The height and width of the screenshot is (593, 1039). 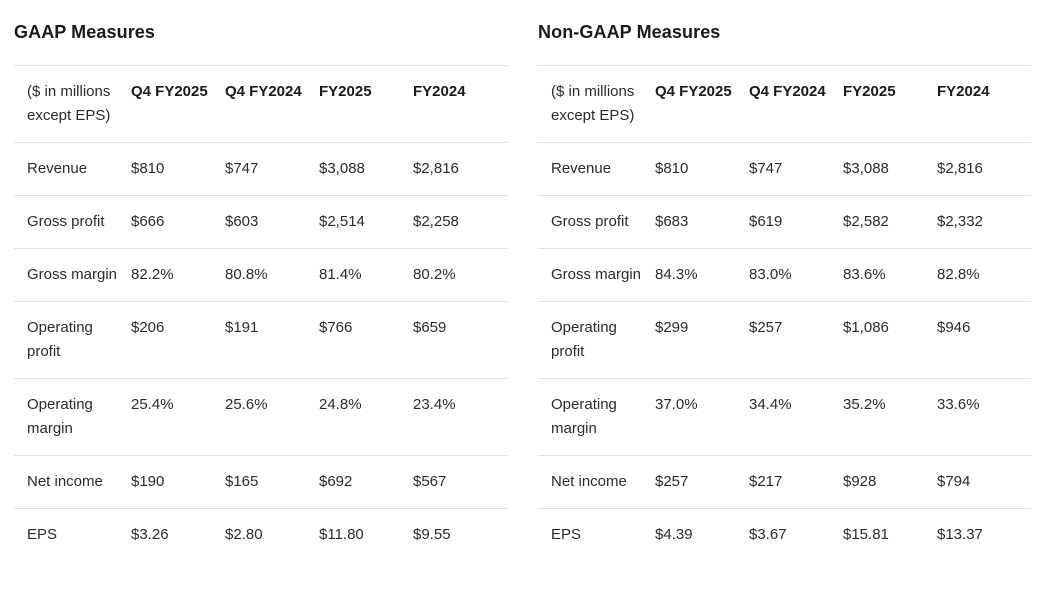 What do you see at coordinates (890, 275) in the screenshot?
I see `table-cell: 83.6%` at bounding box center [890, 275].